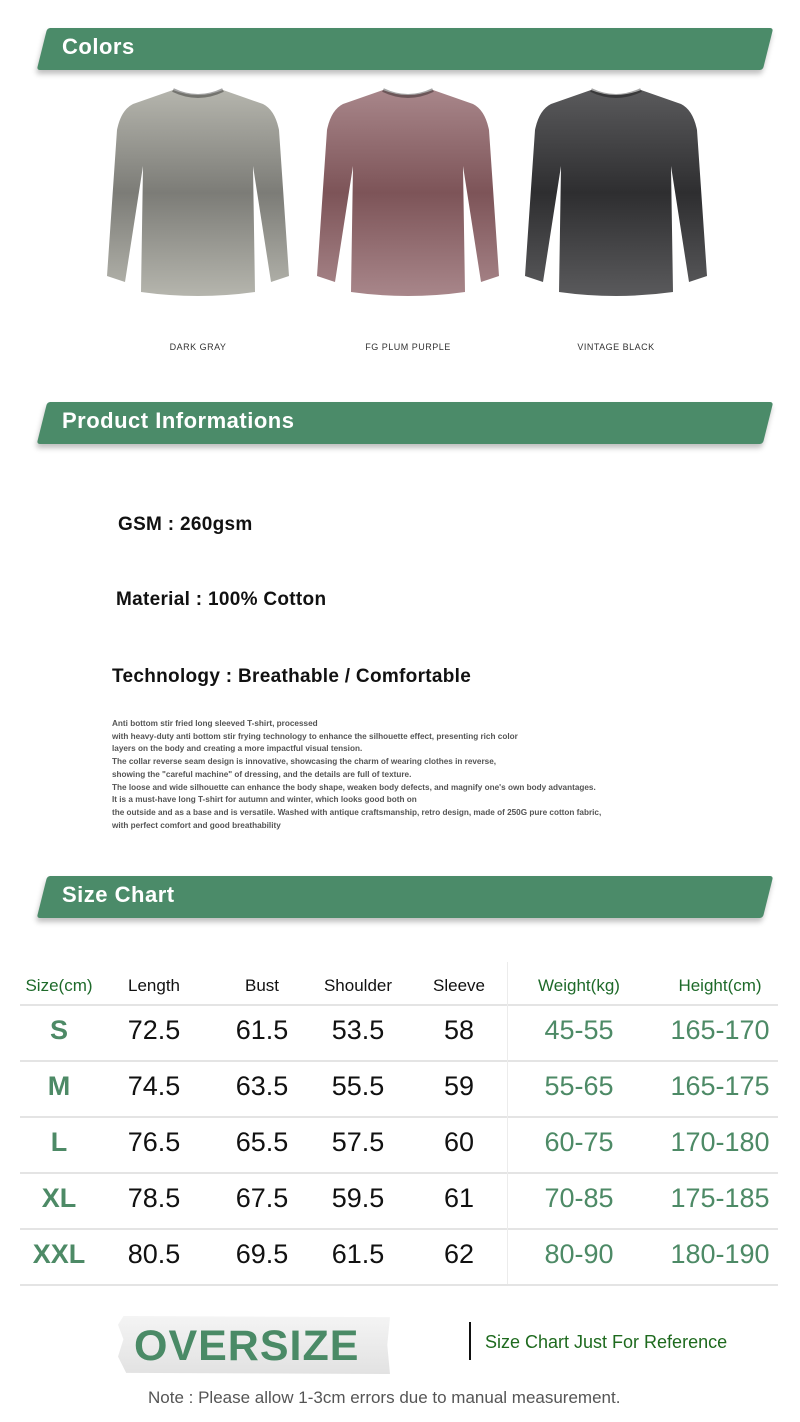 This screenshot has width=800, height=1422. Describe the element at coordinates (720, 1254) in the screenshot. I see `table-cell: 180-190` at that location.